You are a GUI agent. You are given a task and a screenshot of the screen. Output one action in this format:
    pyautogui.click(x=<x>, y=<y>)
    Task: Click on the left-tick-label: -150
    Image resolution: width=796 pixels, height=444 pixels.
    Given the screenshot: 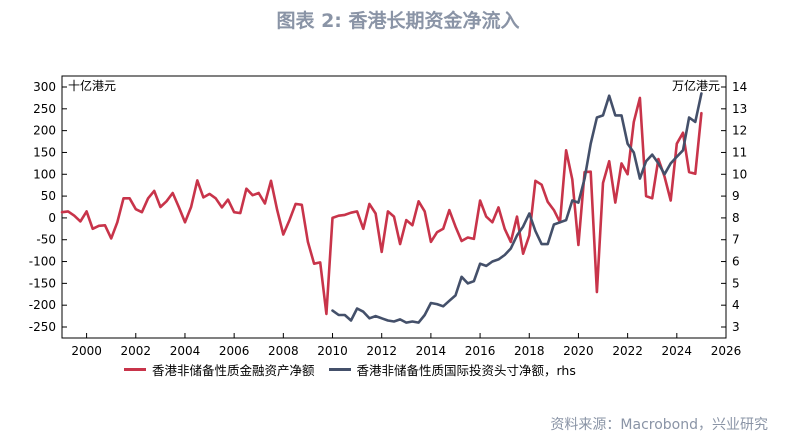 What is the action you would take?
    pyautogui.click(x=42, y=283)
    